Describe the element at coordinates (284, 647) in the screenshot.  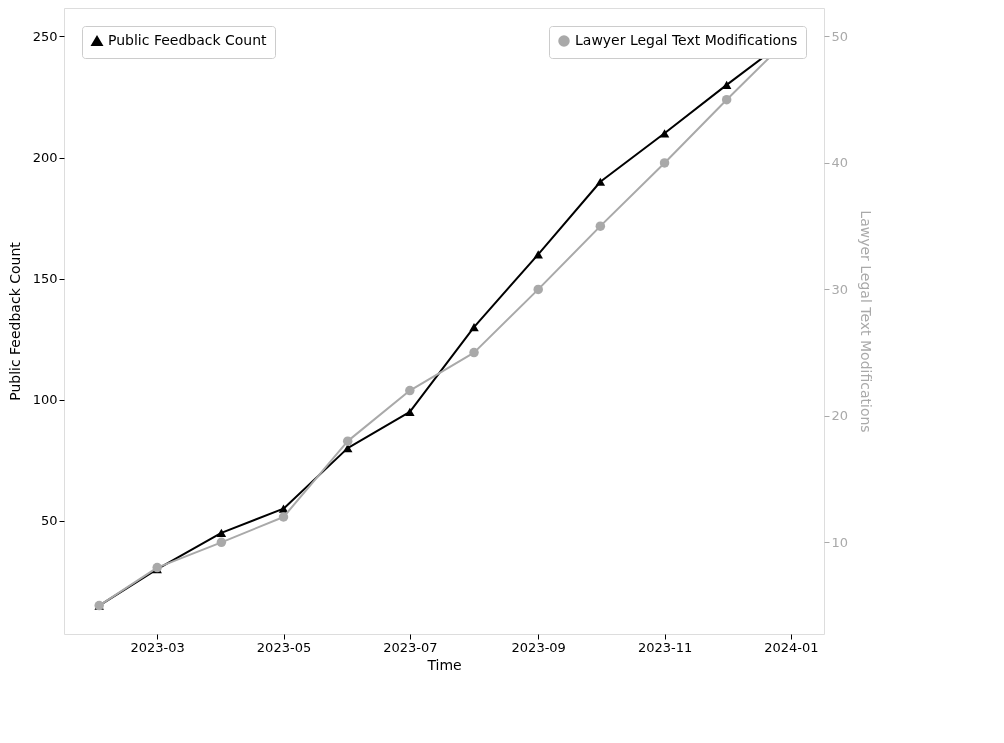
I see `x-tick-label: 2023-05` at that location.